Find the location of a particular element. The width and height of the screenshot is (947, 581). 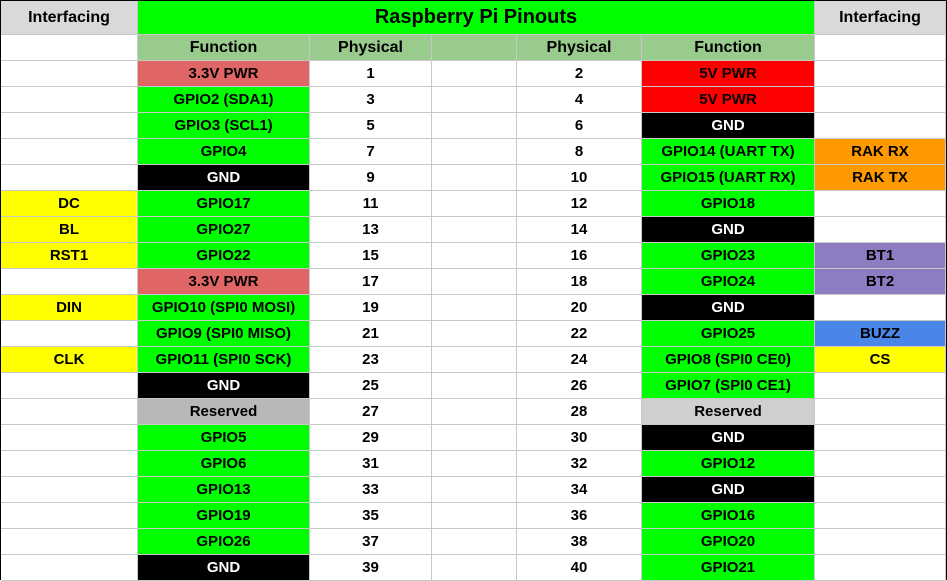

left-interfacing-header: Interfacing is located at coordinates (69, 18).